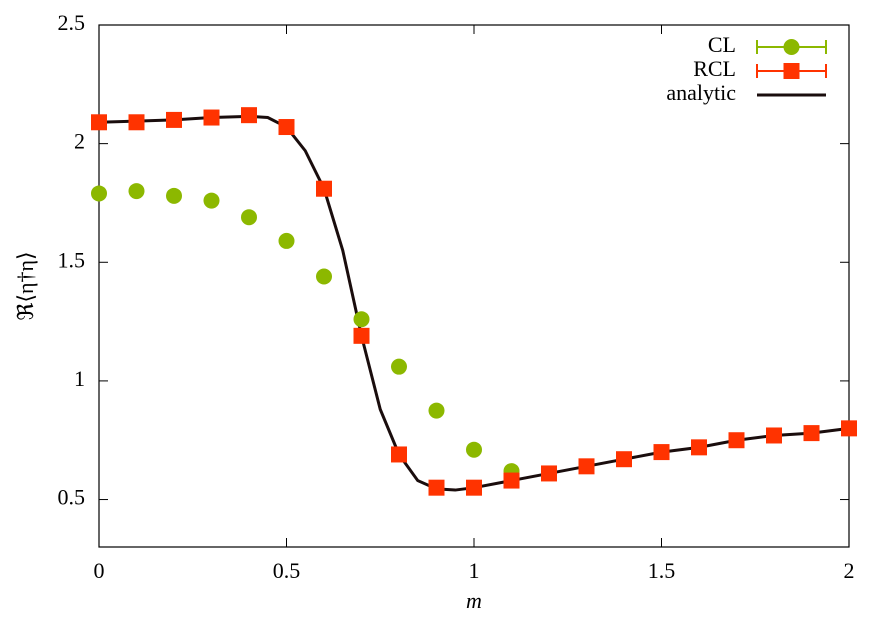 The width and height of the screenshot is (889, 617). I want to click on y-tick-label: 2.5, so click(72, 22).